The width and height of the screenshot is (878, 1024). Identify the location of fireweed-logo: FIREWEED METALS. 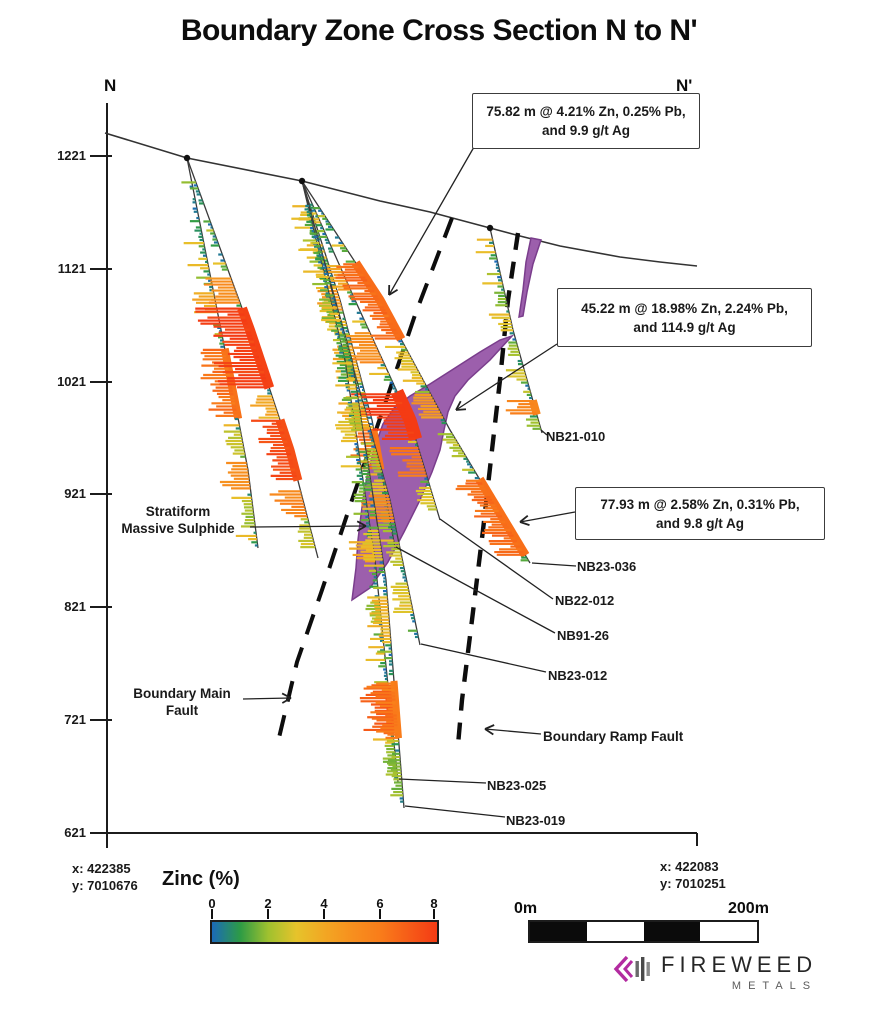
(715, 972).